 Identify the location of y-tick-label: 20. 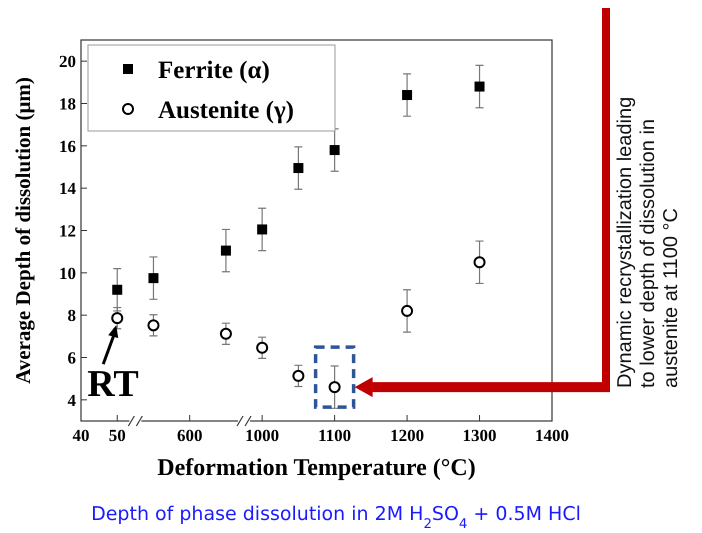
(67, 62).